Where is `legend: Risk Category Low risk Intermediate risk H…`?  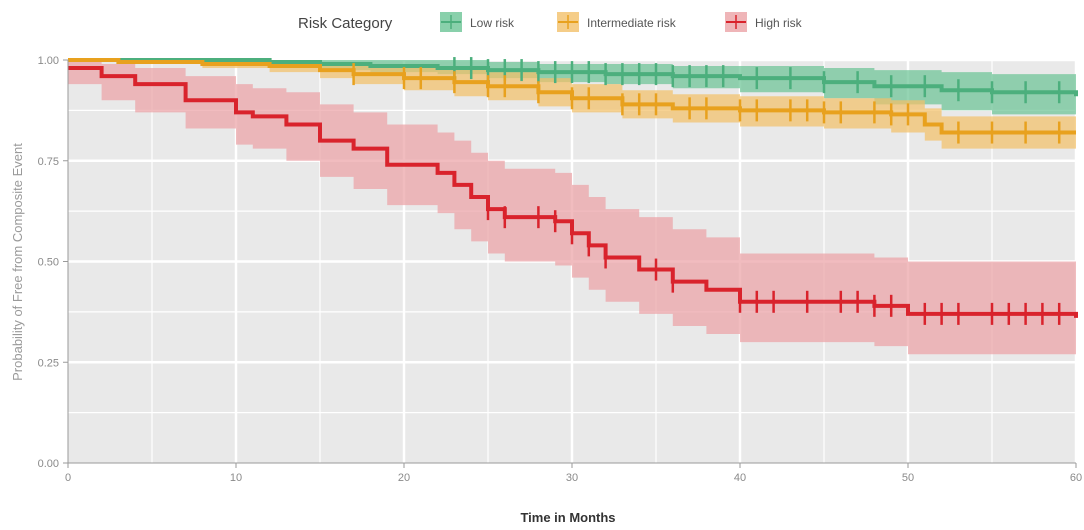
legend: Risk Category Low risk Intermediate risk H… is located at coordinates (550, 22).